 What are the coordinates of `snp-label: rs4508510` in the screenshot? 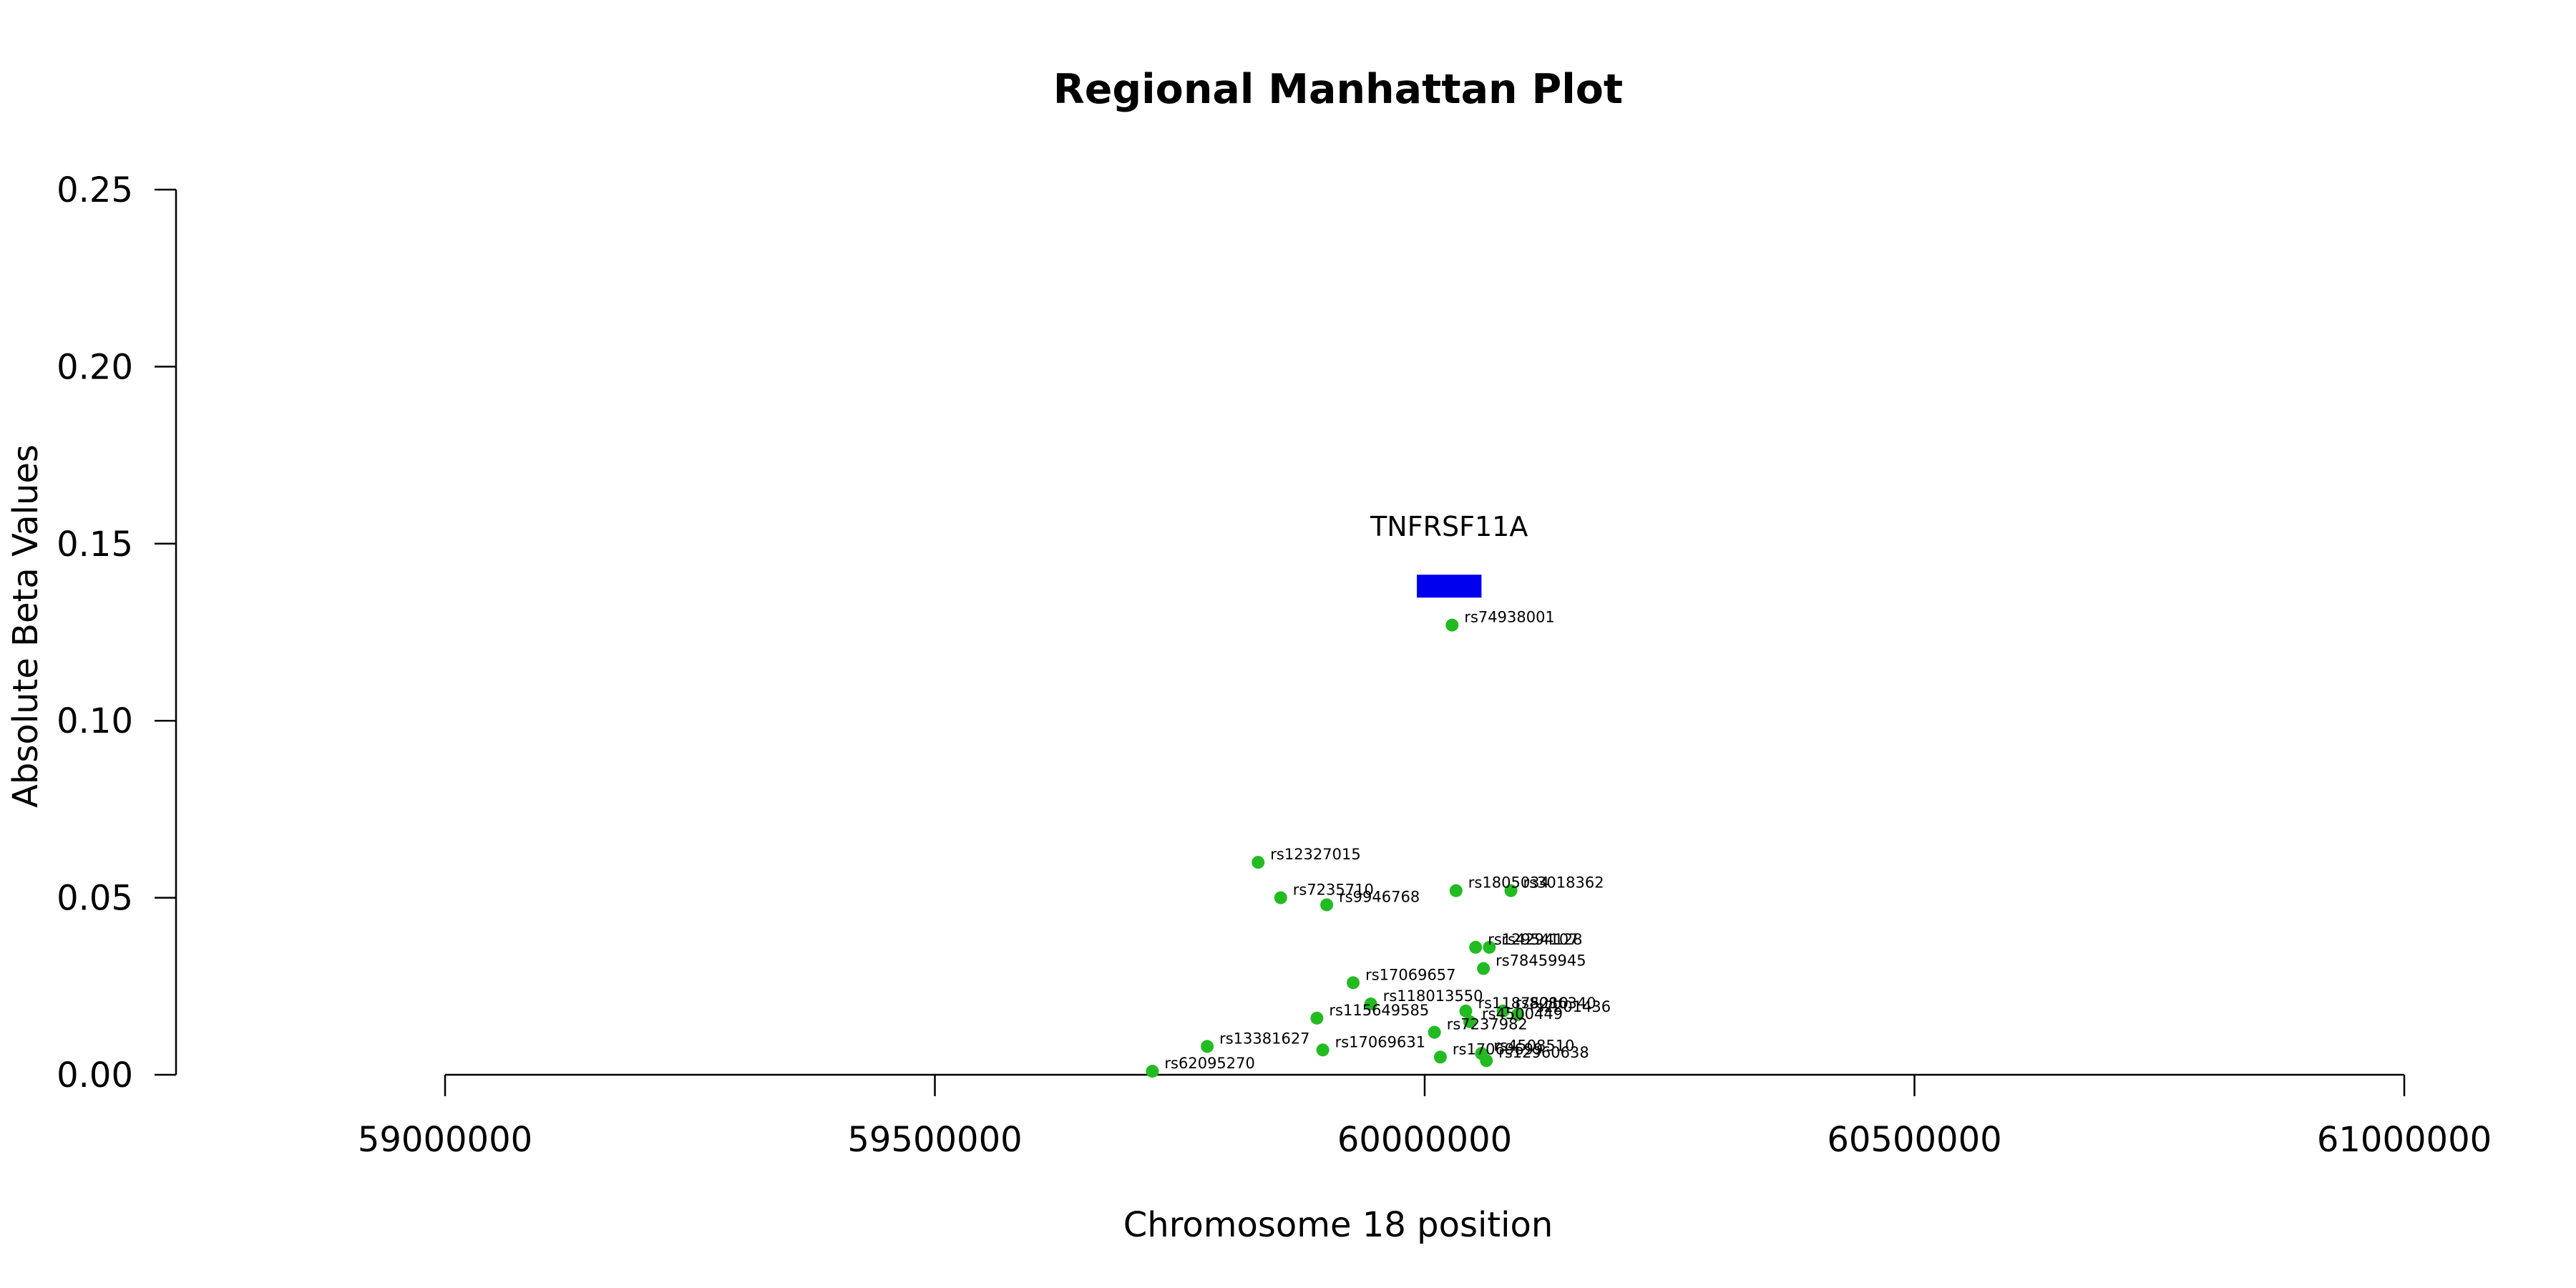 It's located at (1533, 1045).